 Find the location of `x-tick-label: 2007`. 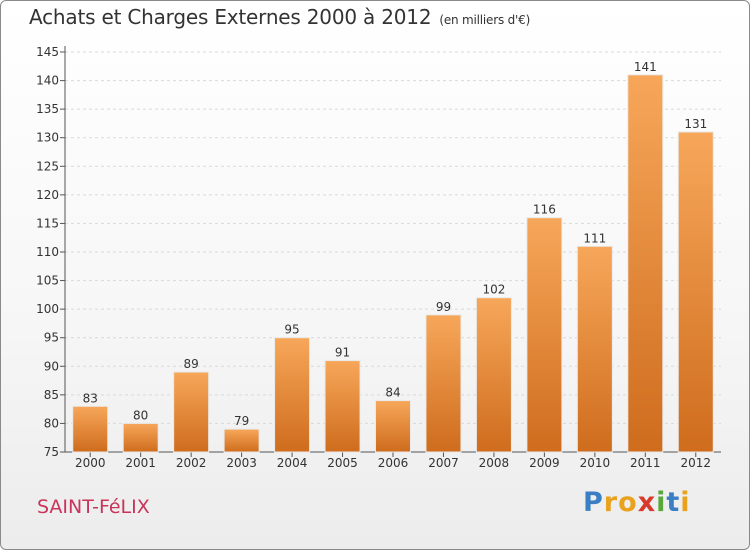

x-tick-label: 2007 is located at coordinates (443, 463).